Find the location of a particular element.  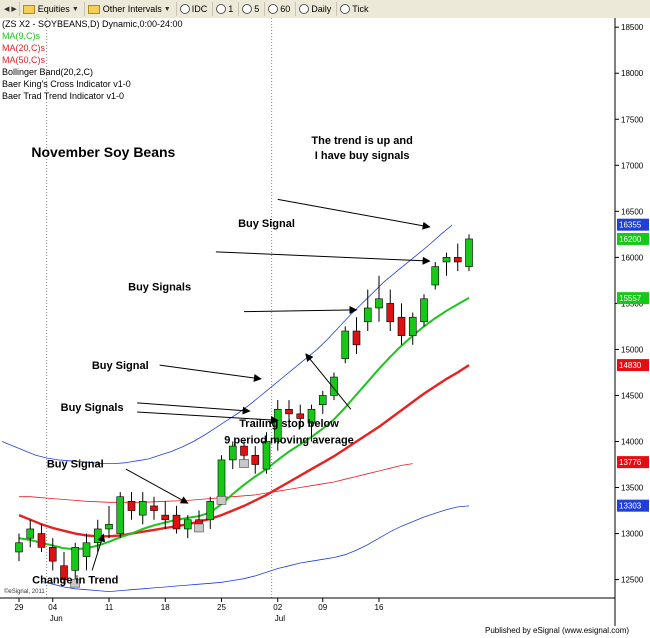

interval-5-label: 5 is located at coordinates (257, 9).